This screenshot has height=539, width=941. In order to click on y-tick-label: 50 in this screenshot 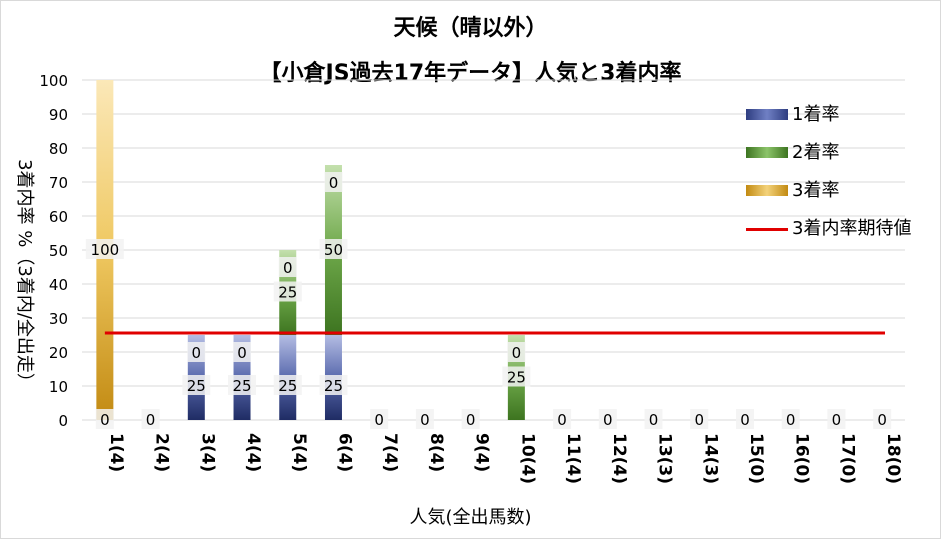, I will do `click(58, 251)`.